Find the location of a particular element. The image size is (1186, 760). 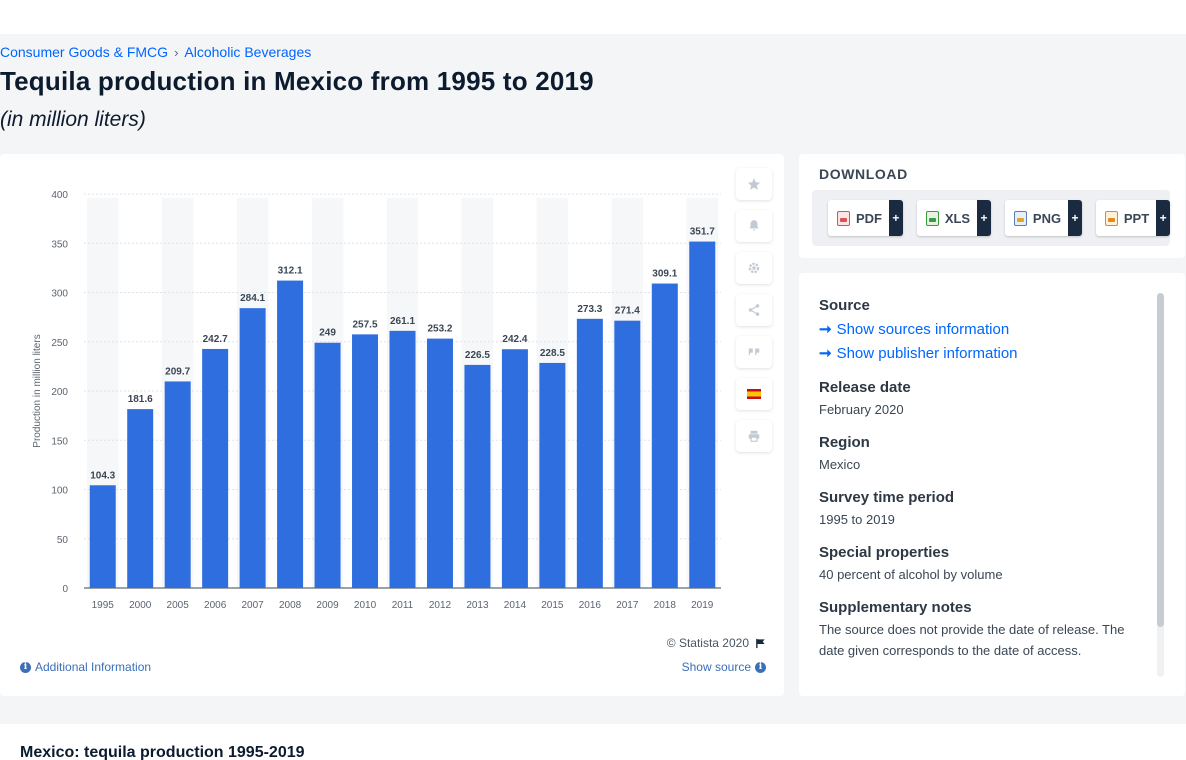

download-png-button: PNG + is located at coordinates (1043, 218).